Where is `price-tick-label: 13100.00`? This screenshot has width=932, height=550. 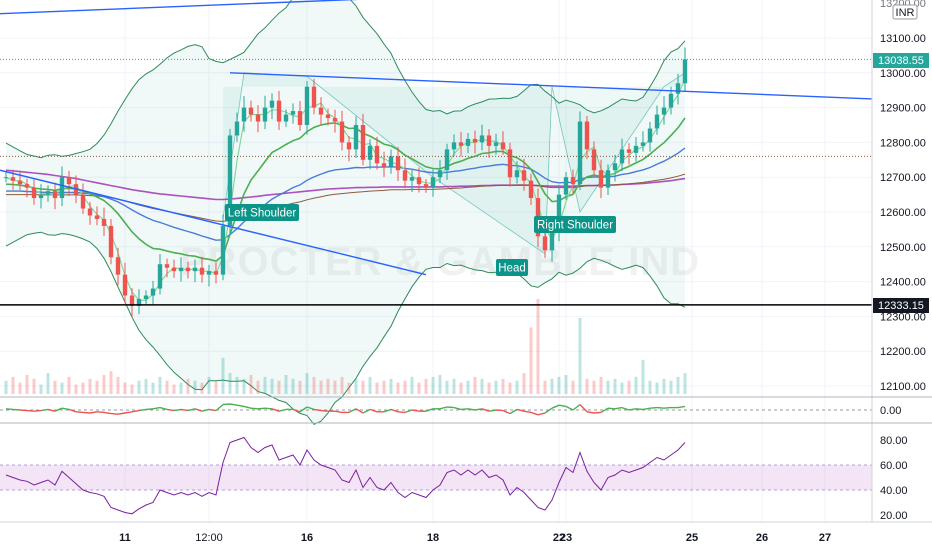 price-tick-label: 13100.00 is located at coordinates (903, 39).